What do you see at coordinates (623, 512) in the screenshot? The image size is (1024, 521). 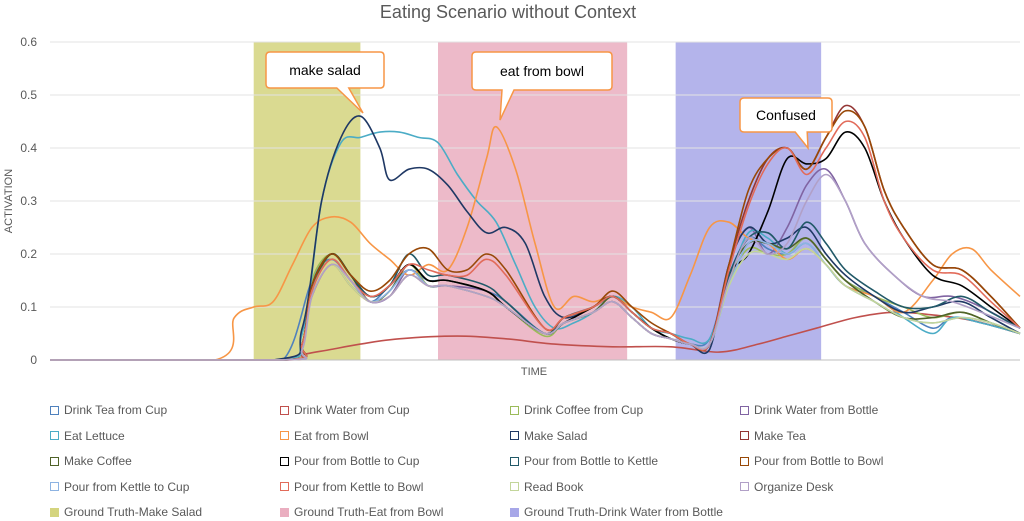 I see `legend-label: Ground Truth-Drink Water from Bottle` at bounding box center [623, 512].